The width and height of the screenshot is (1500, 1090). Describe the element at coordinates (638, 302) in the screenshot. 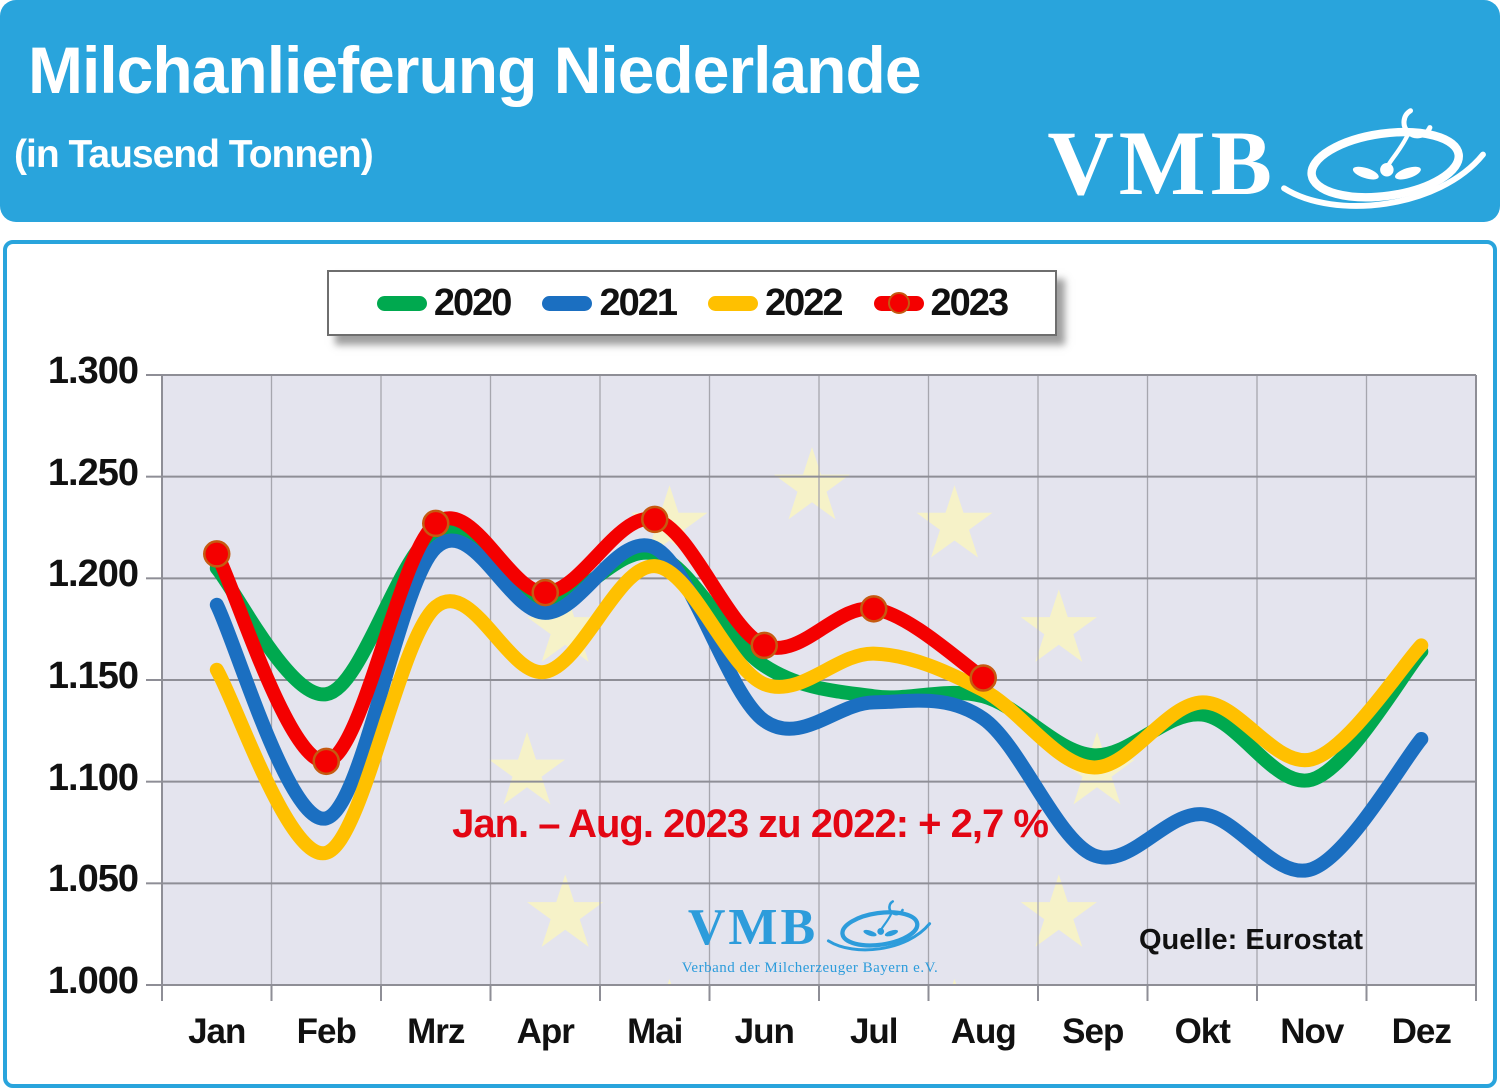

I see `legend-label-2021: 2021` at that location.